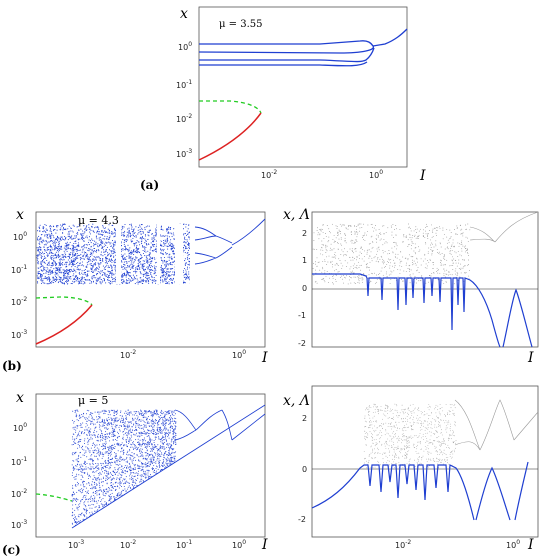 This screenshot has height=560, width=550. I want to click on panel-c-left-xtick: 10-1, so click(184, 544).